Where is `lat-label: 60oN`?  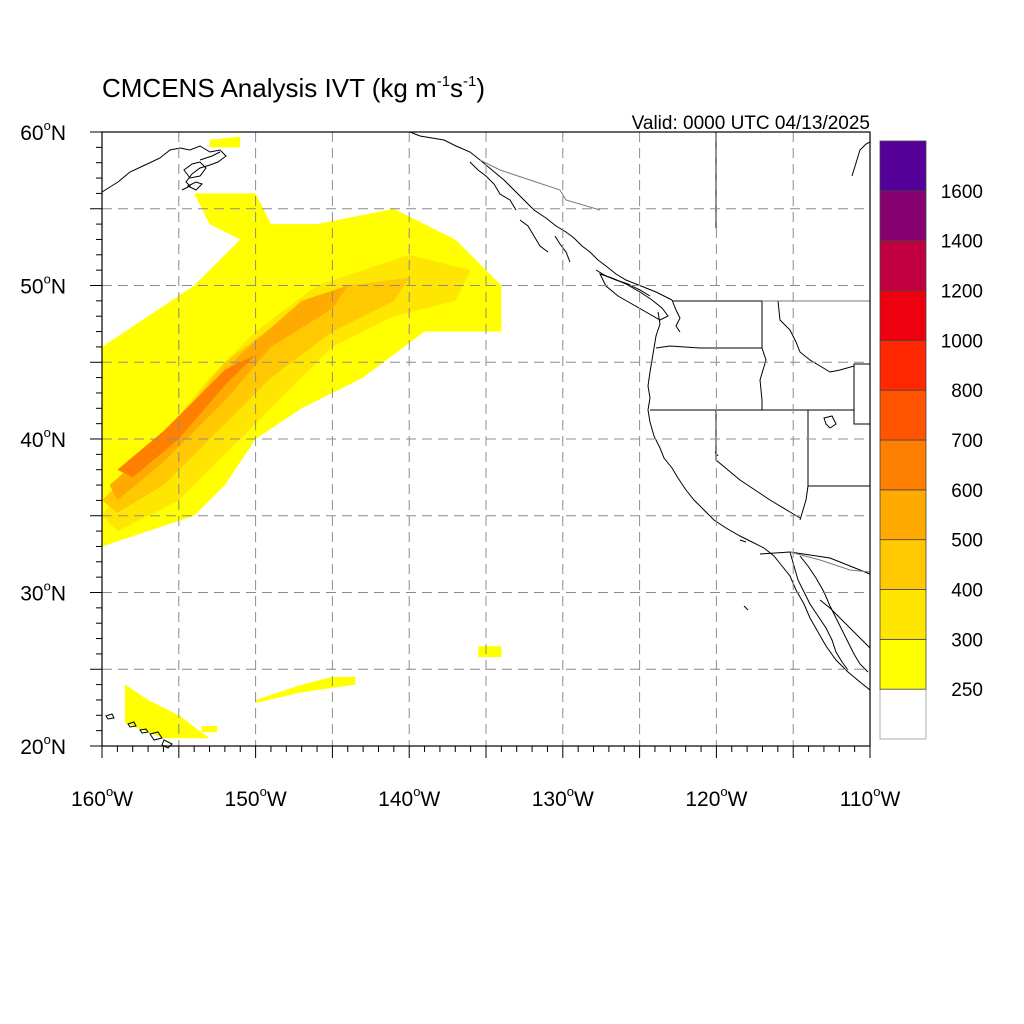
lat-label: 60oN is located at coordinates (43, 131).